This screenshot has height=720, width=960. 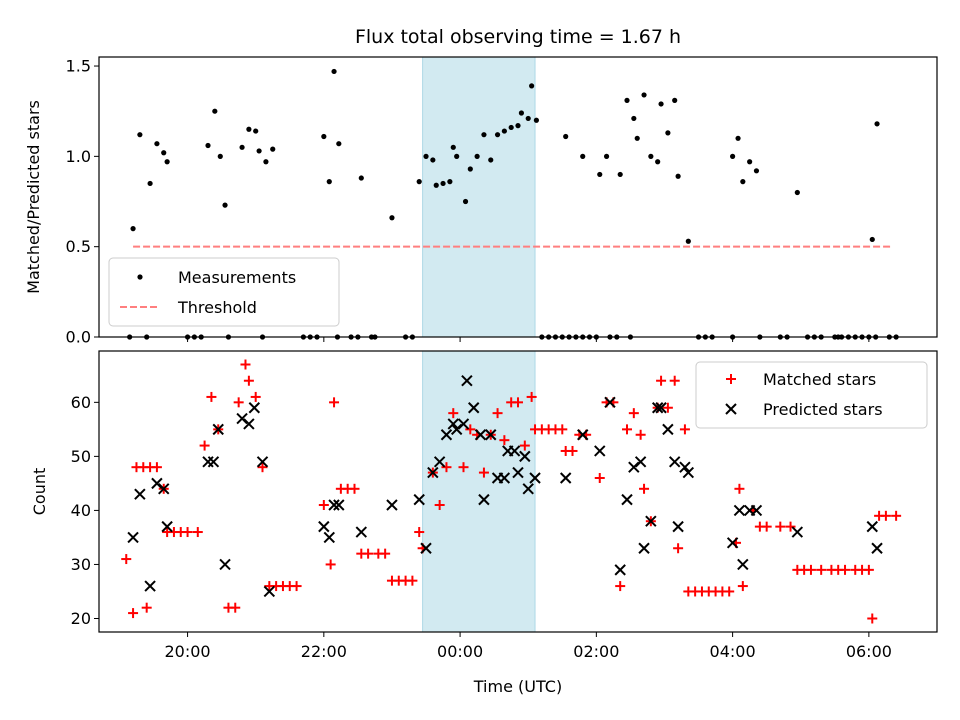 What do you see at coordinates (78, 337) in the screenshot?
I see `top-y-tick-label: 0.0` at bounding box center [78, 337].